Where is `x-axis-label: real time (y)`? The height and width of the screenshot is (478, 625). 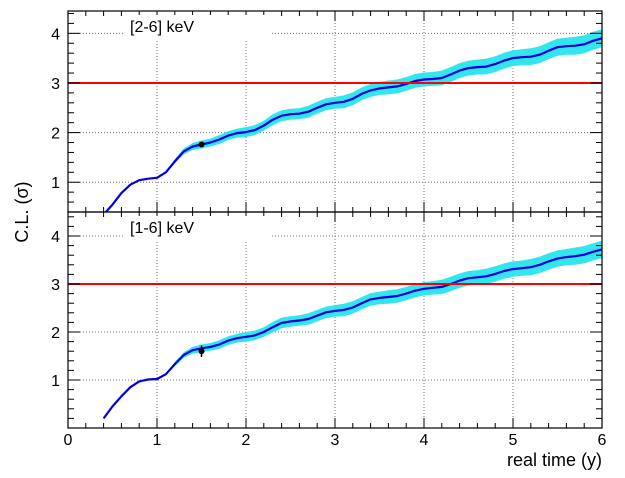
x-axis-label: real time (y) is located at coordinates (554, 460).